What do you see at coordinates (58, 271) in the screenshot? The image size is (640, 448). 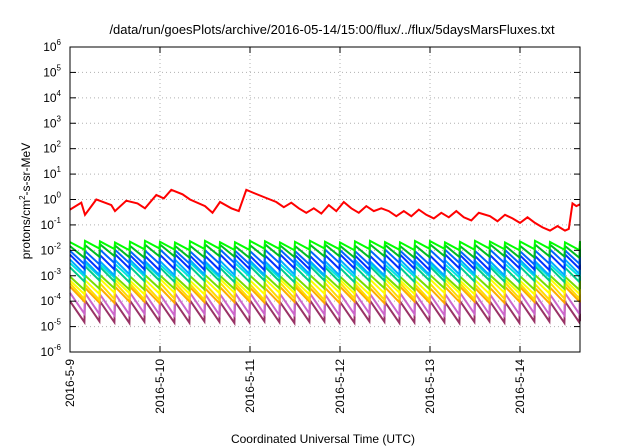 I see `y-tick-exp: -3` at bounding box center [58, 271].